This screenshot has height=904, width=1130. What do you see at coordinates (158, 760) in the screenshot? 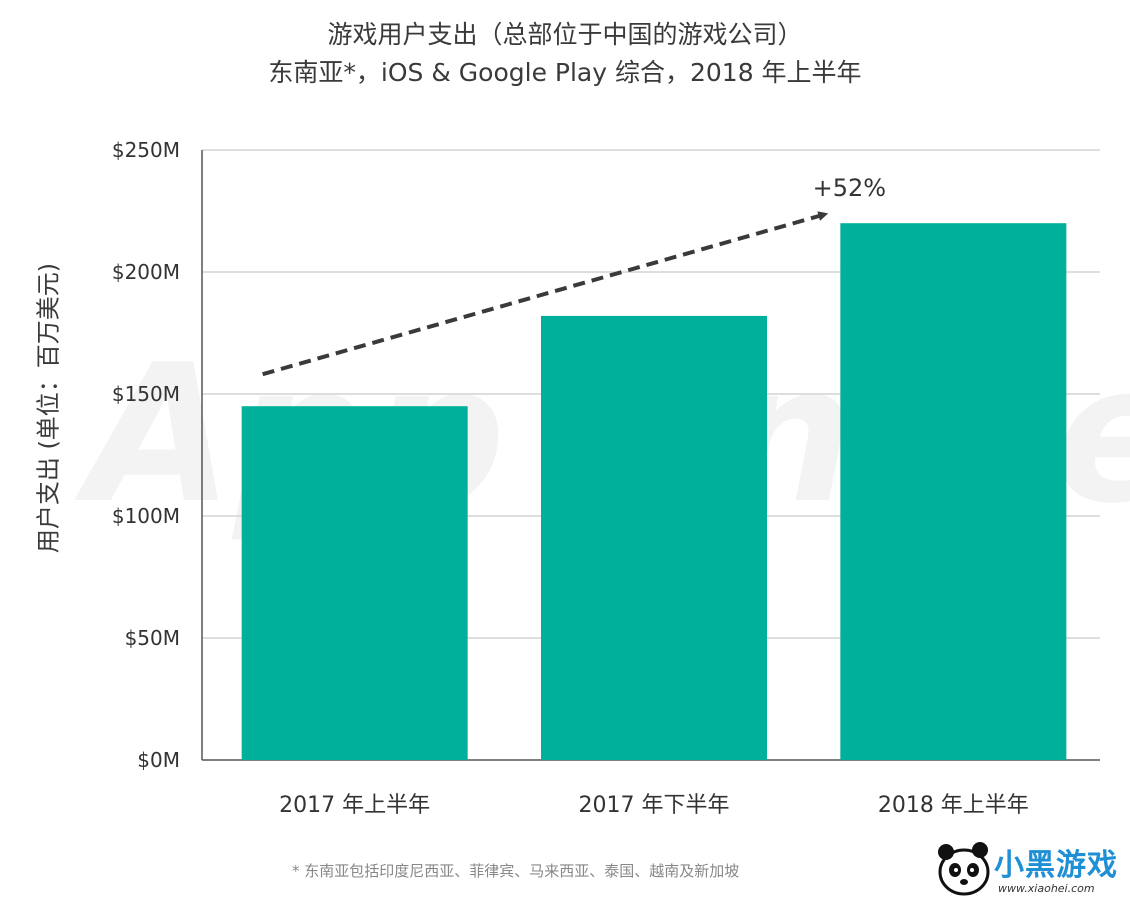
I see `y-tick-label: $0M` at bounding box center [158, 760].